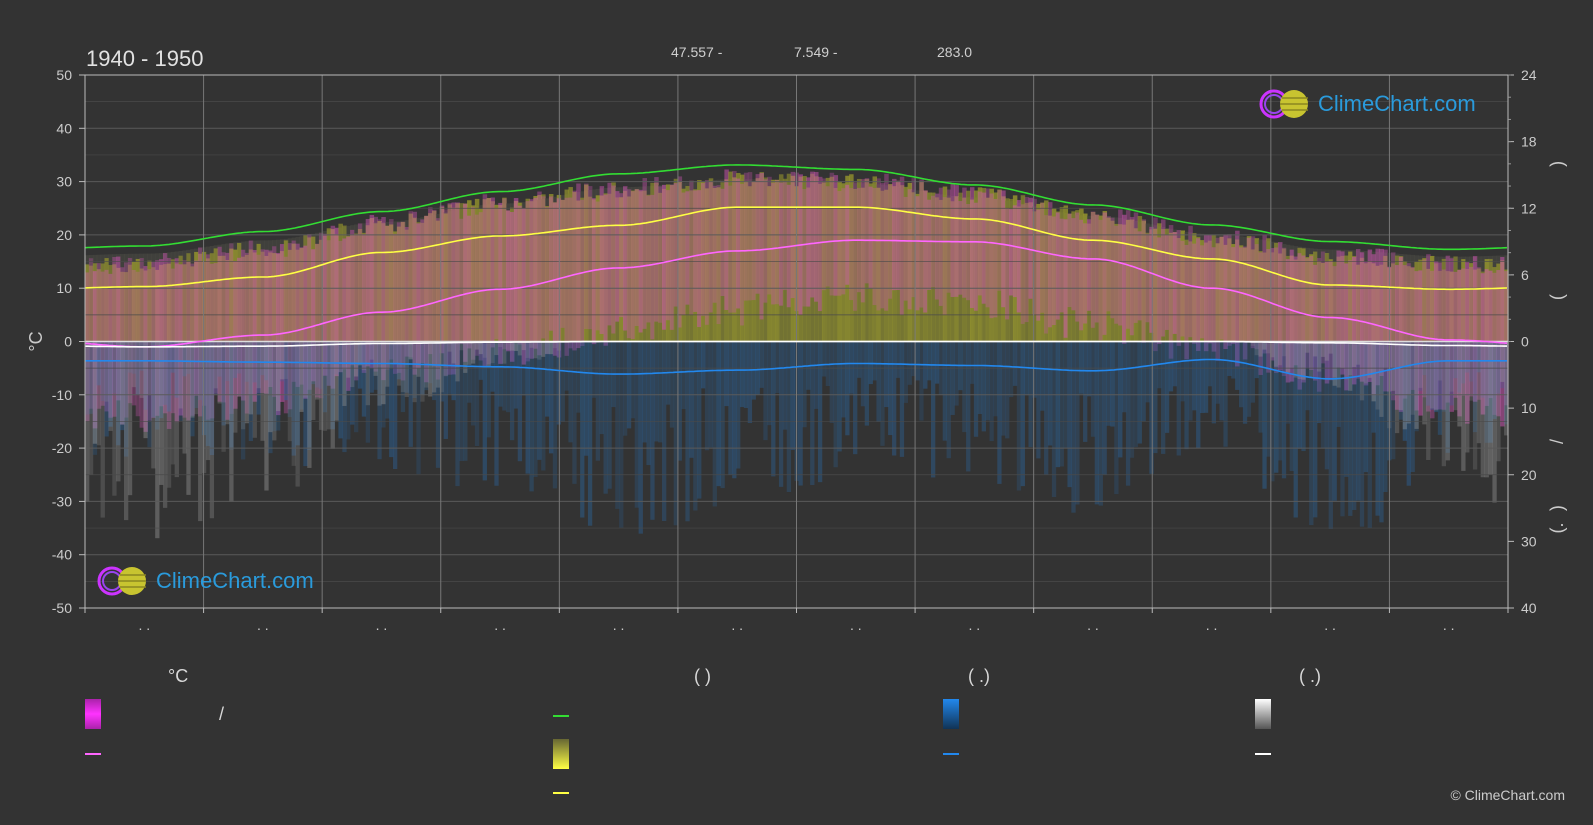 The image size is (1593, 825). What do you see at coordinates (1367, 104) in the screenshot?
I see `logo-top: ClimeChart.com` at bounding box center [1367, 104].